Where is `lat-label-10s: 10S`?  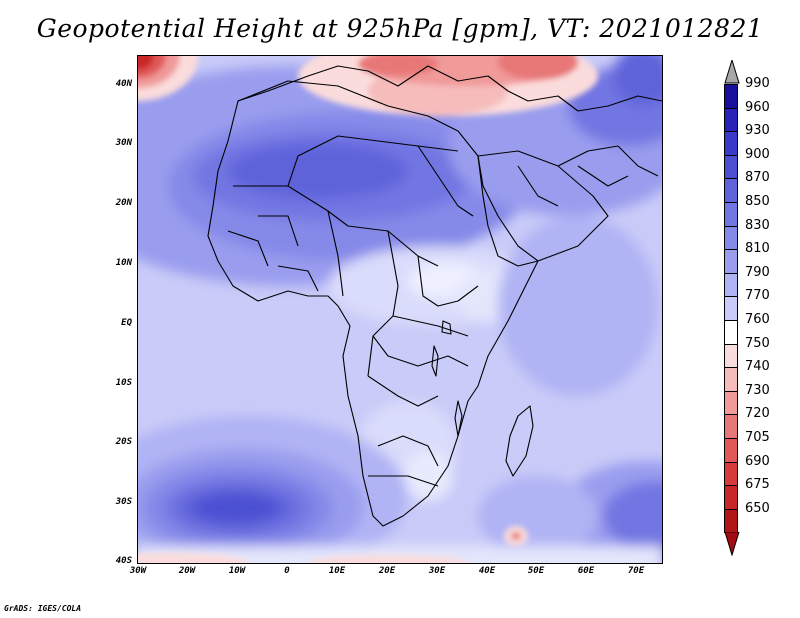 lat-label-10s: 10S is located at coordinates (123, 383).